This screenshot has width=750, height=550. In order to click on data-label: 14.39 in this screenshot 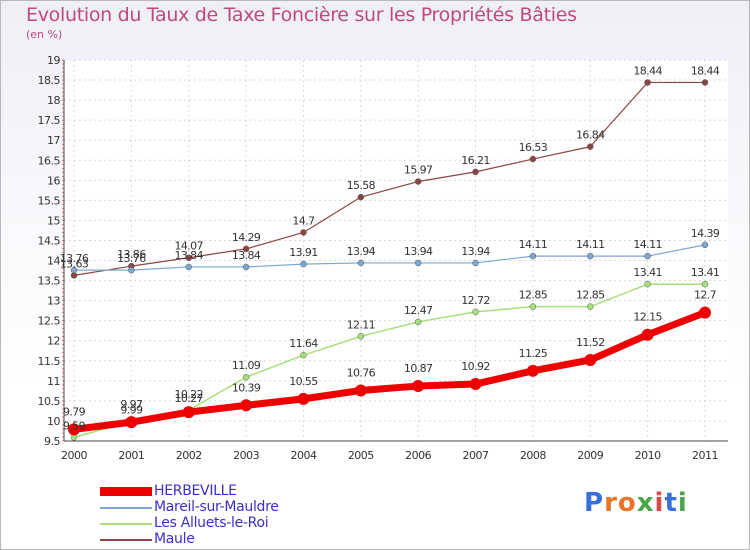, I will do `click(705, 233)`.